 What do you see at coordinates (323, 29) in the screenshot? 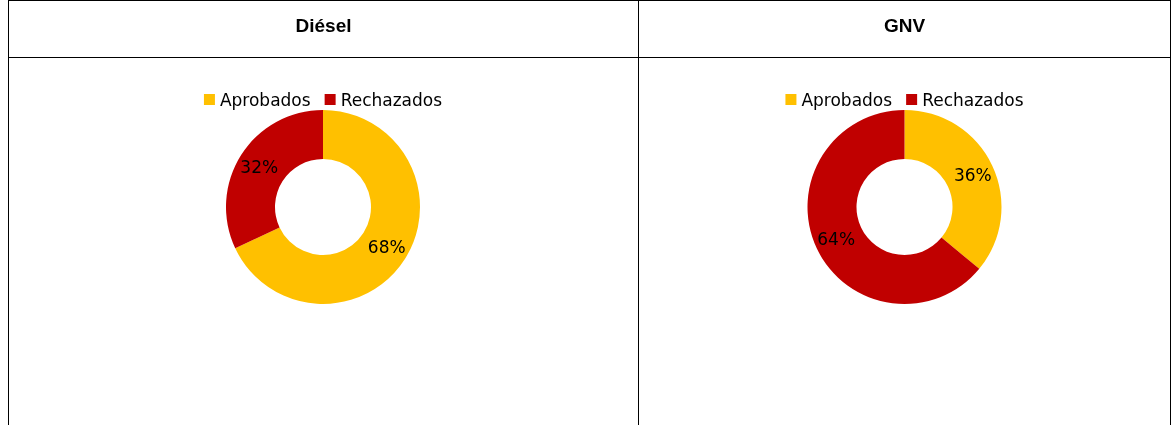
I see `chart-title: Diésel` at bounding box center [323, 29].